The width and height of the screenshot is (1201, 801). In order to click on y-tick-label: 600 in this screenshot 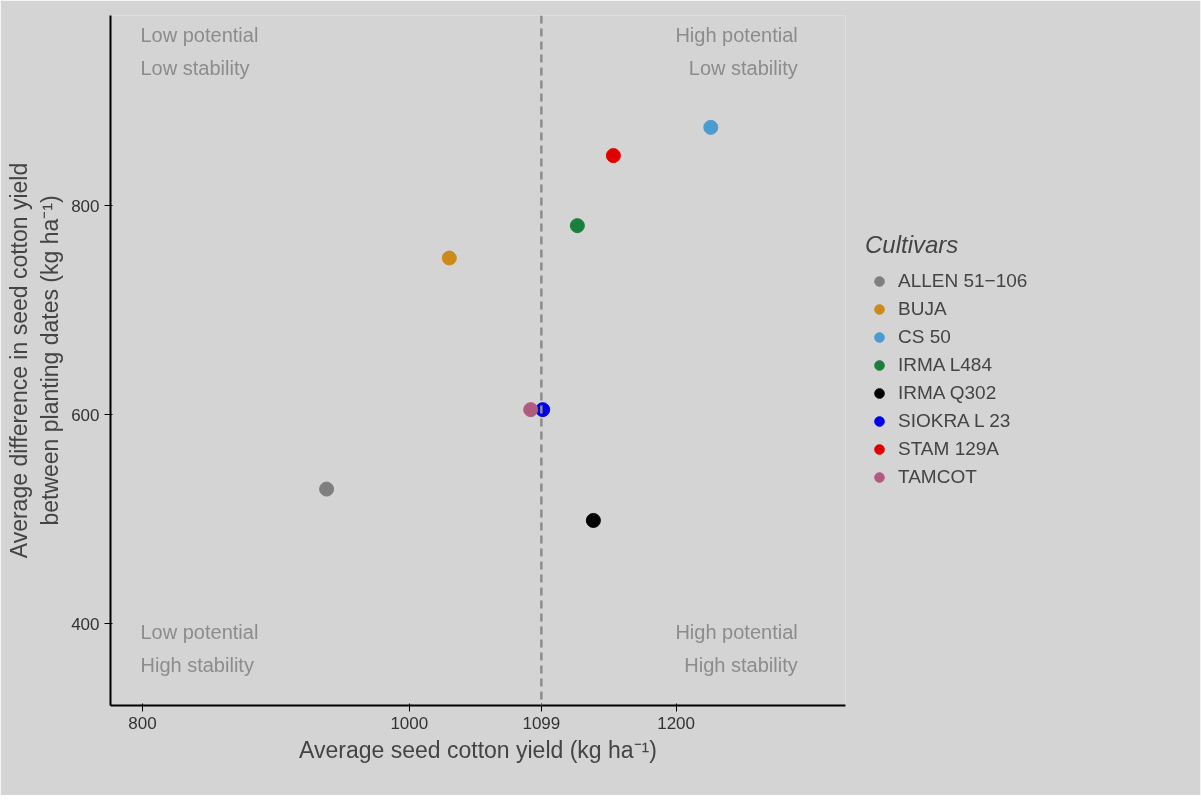, I will do `click(85, 415)`.